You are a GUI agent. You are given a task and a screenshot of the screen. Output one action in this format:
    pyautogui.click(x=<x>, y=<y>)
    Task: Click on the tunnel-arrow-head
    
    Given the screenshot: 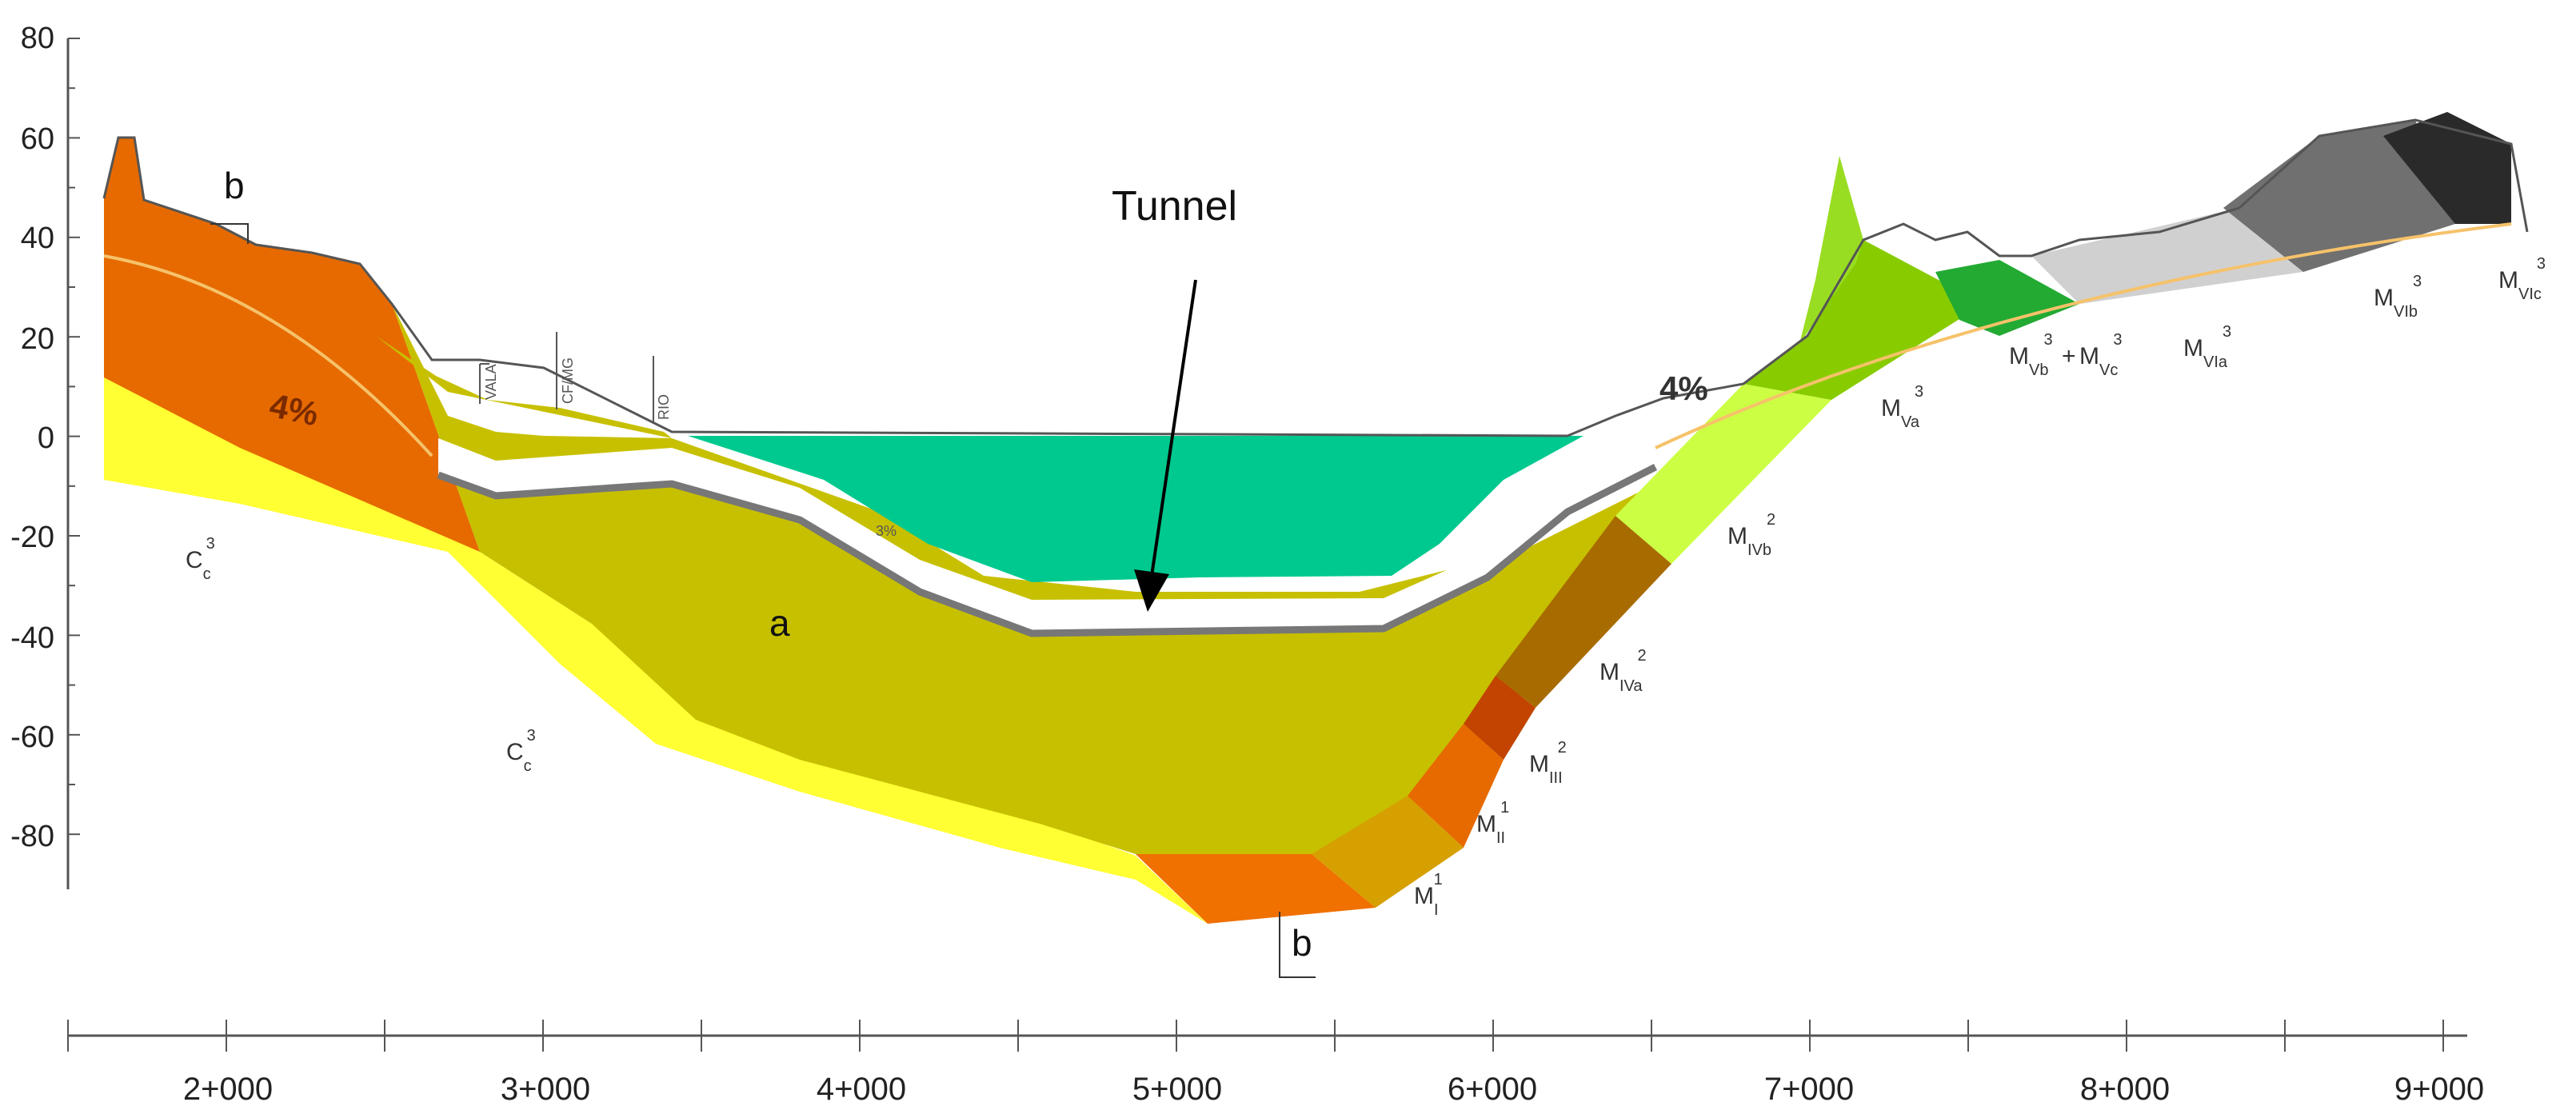 What is the action you would take?
    pyautogui.click(x=1151, y=590)
    